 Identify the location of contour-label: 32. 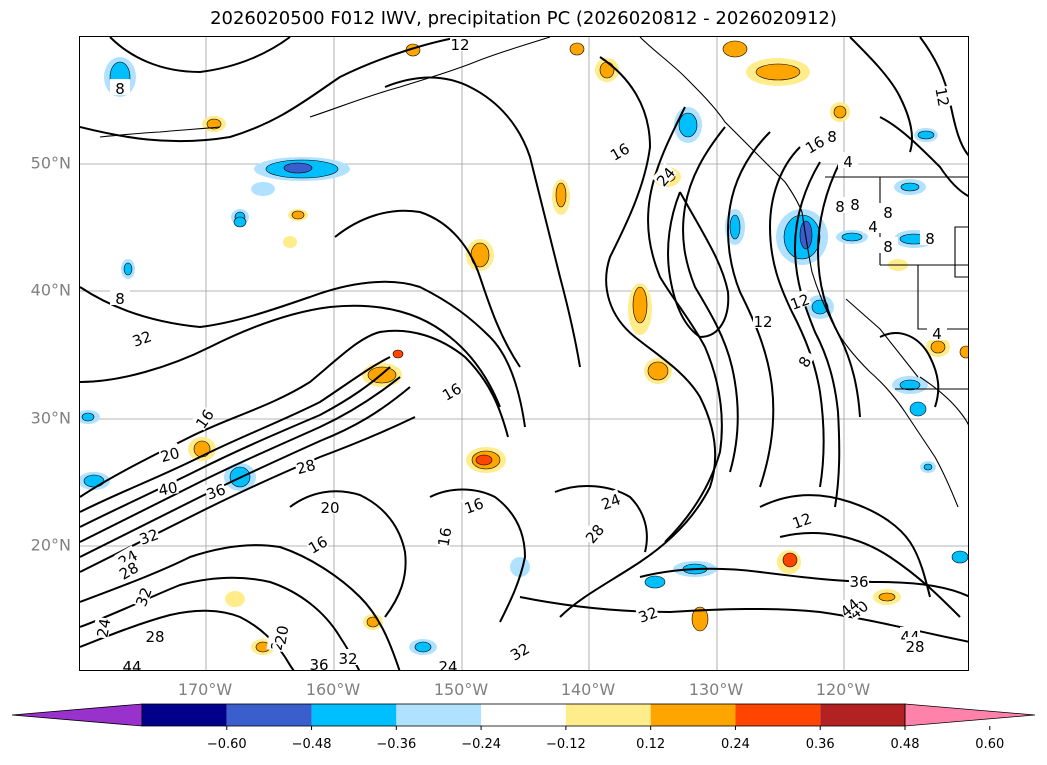
(520, 651).